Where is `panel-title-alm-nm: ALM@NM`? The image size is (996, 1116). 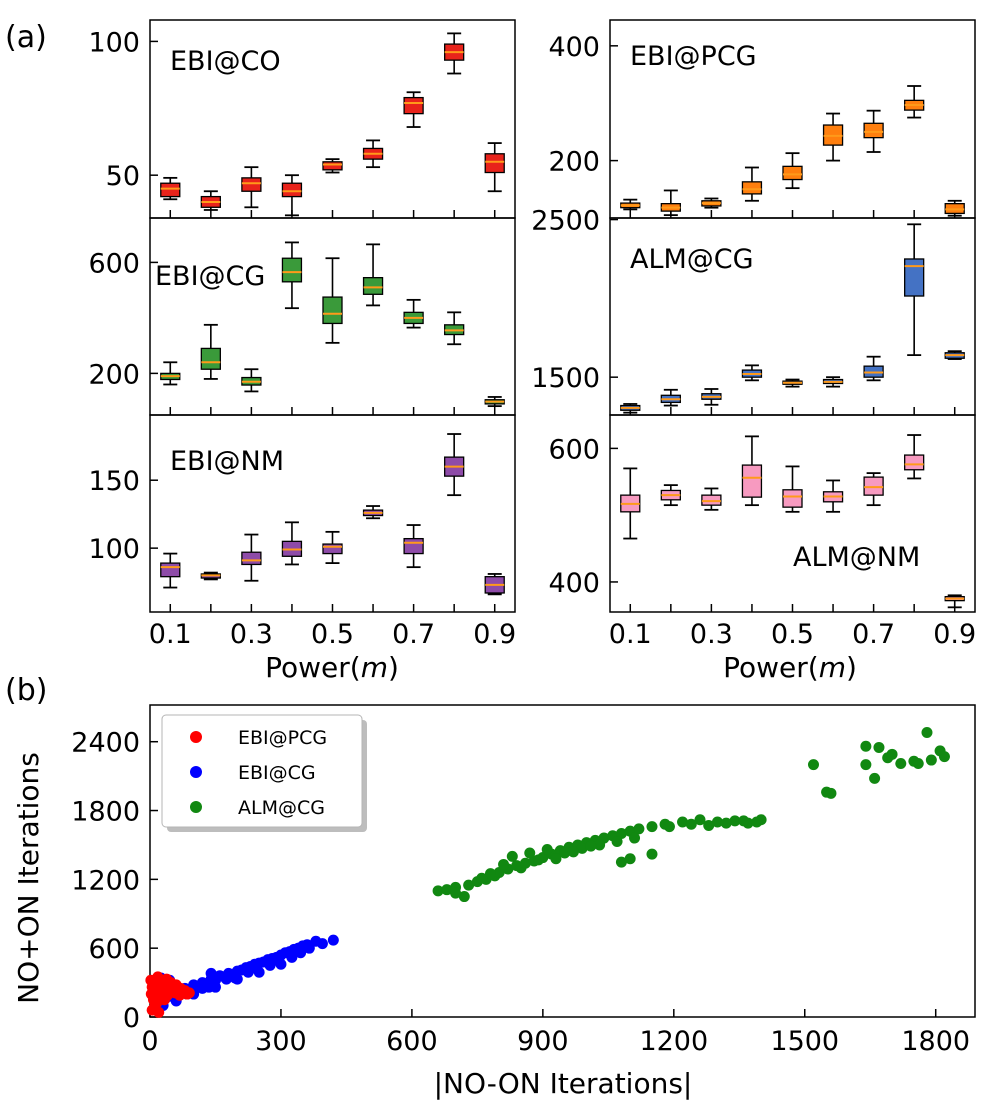 panel-title-alm-nm: ALM@NM is located at coordinates (856, 557).